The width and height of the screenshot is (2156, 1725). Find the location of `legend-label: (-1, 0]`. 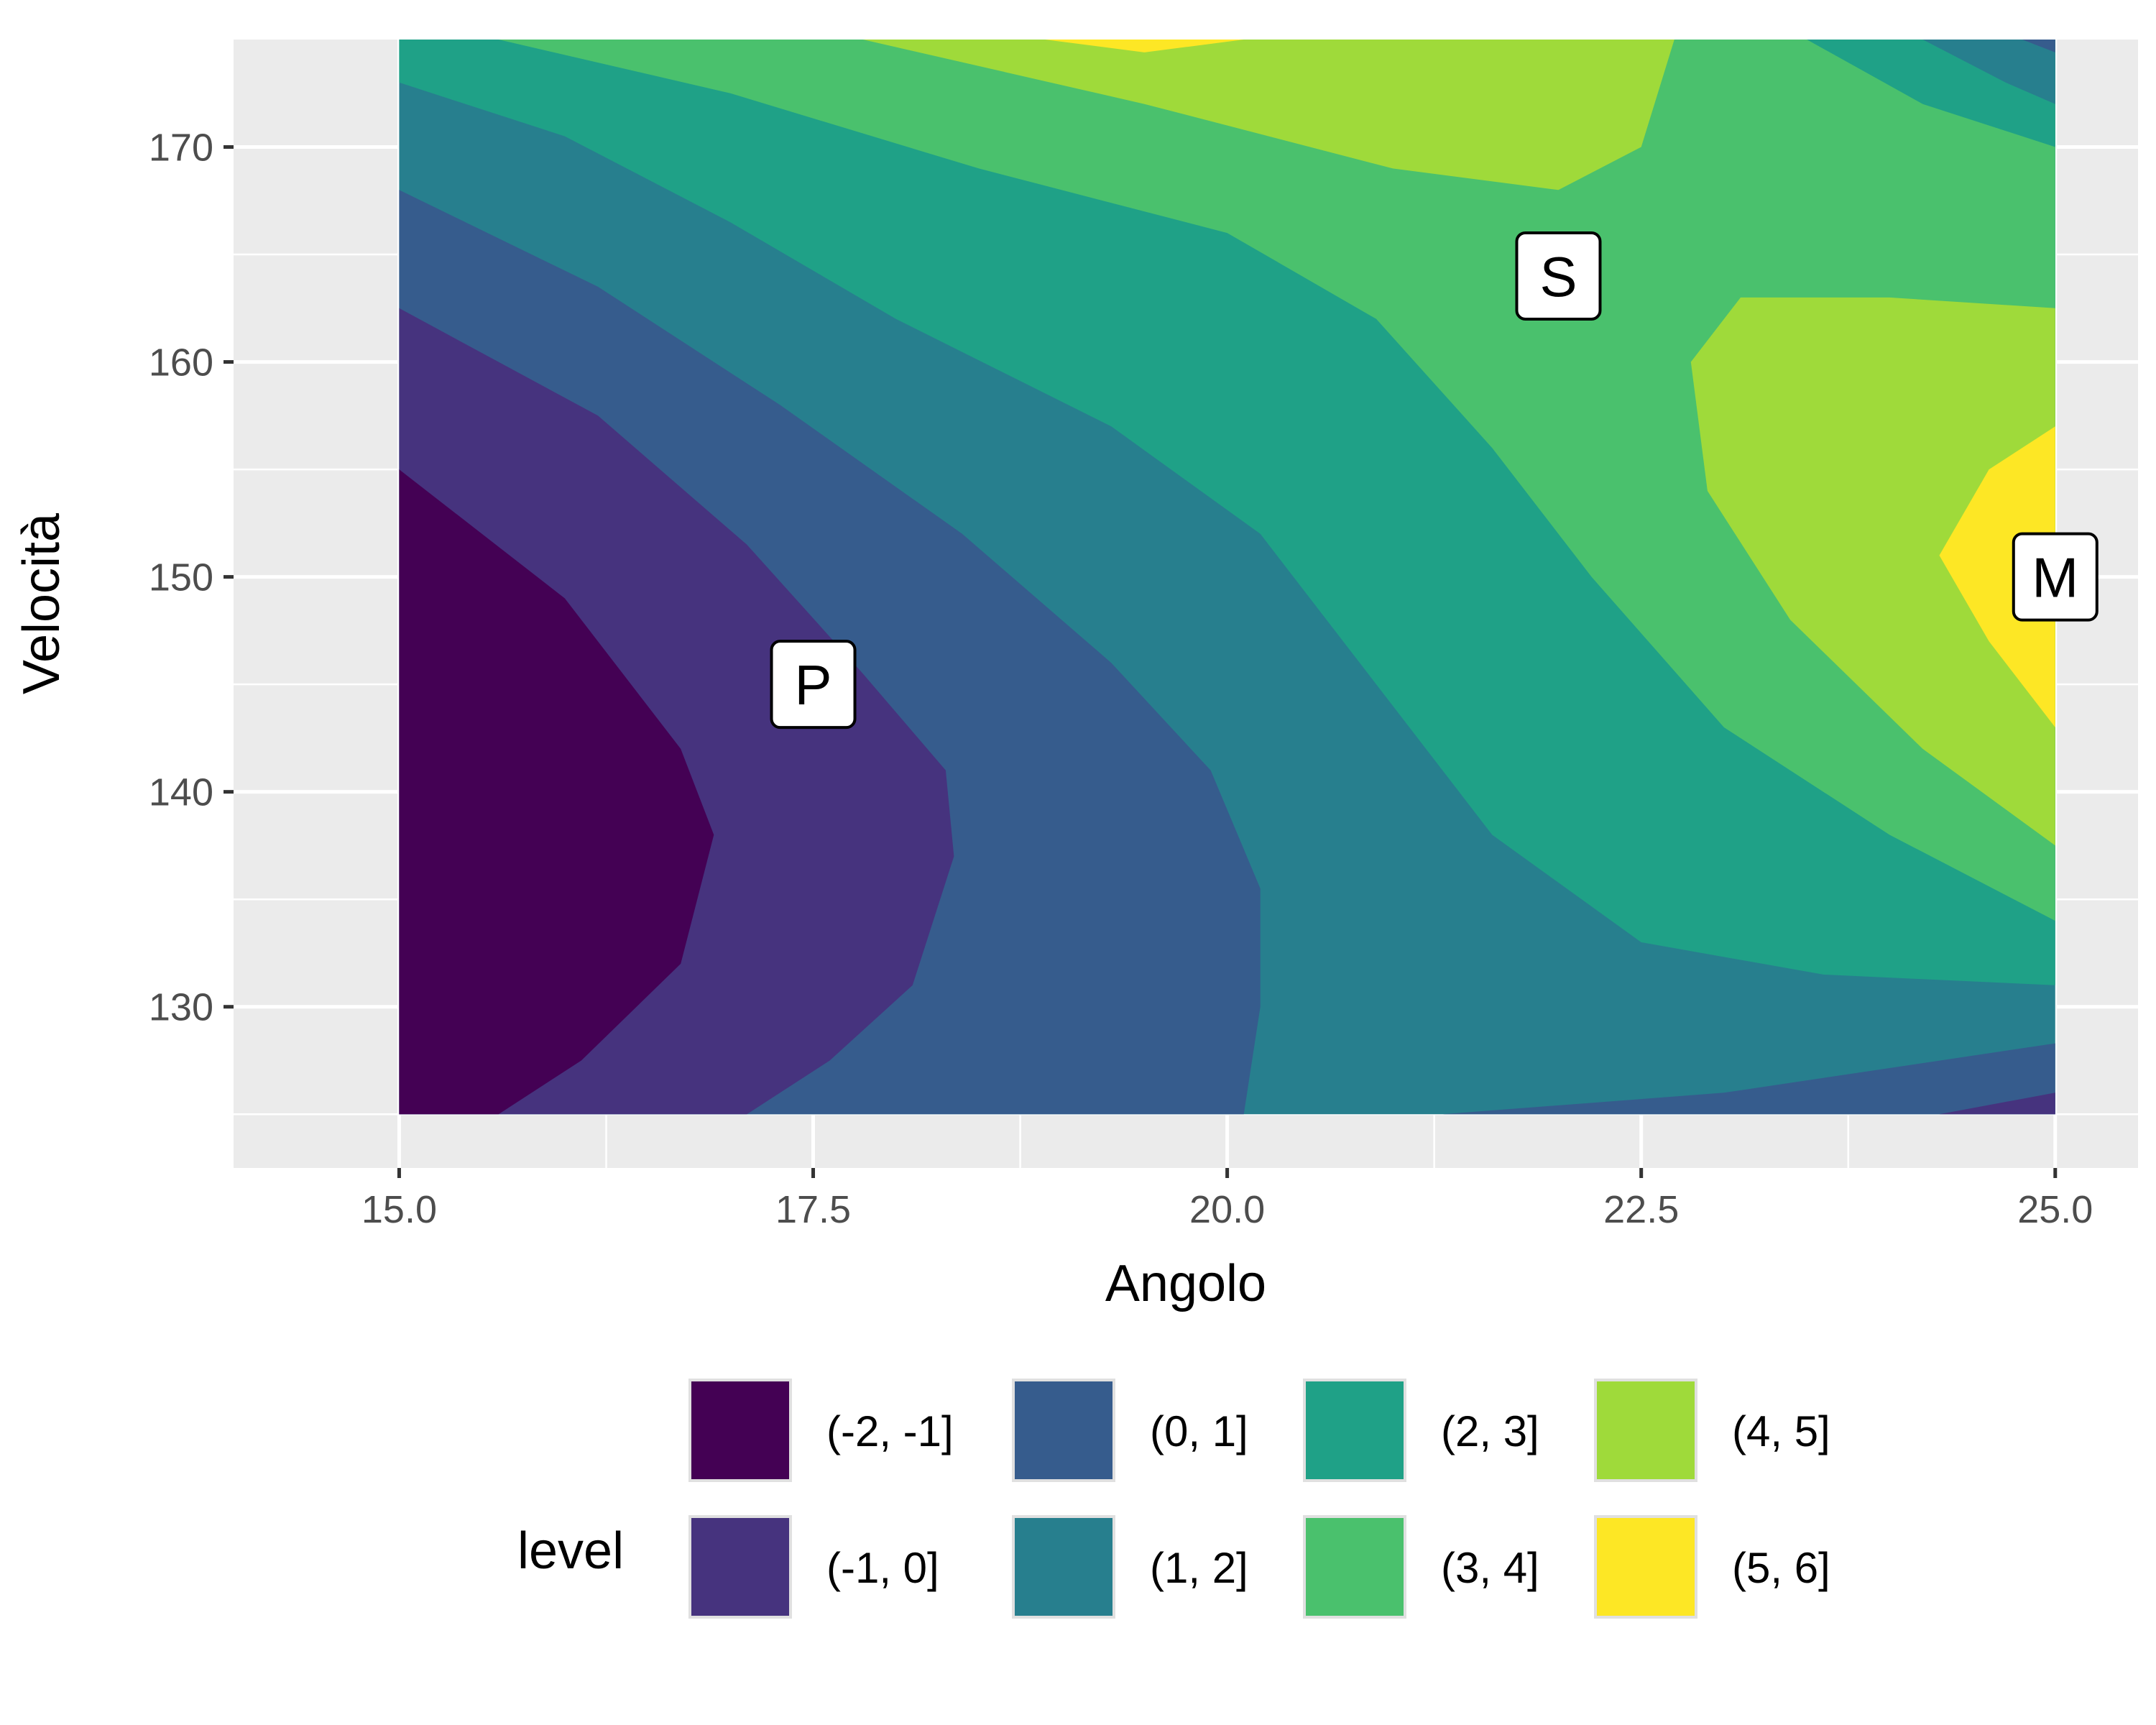

legend-label: (-1, 0] is located at coordinates (882, 1568).